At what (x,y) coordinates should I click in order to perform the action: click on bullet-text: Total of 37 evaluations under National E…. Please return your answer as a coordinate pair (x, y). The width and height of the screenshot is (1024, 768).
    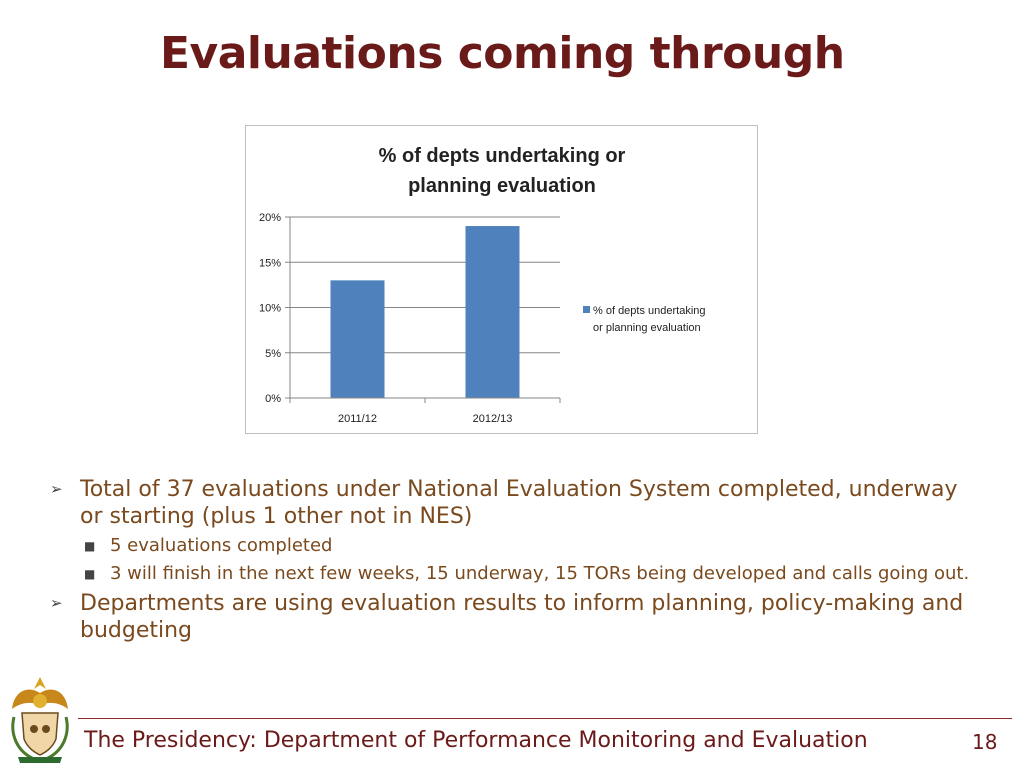
    Looking at the image, I should click on (519, 503).